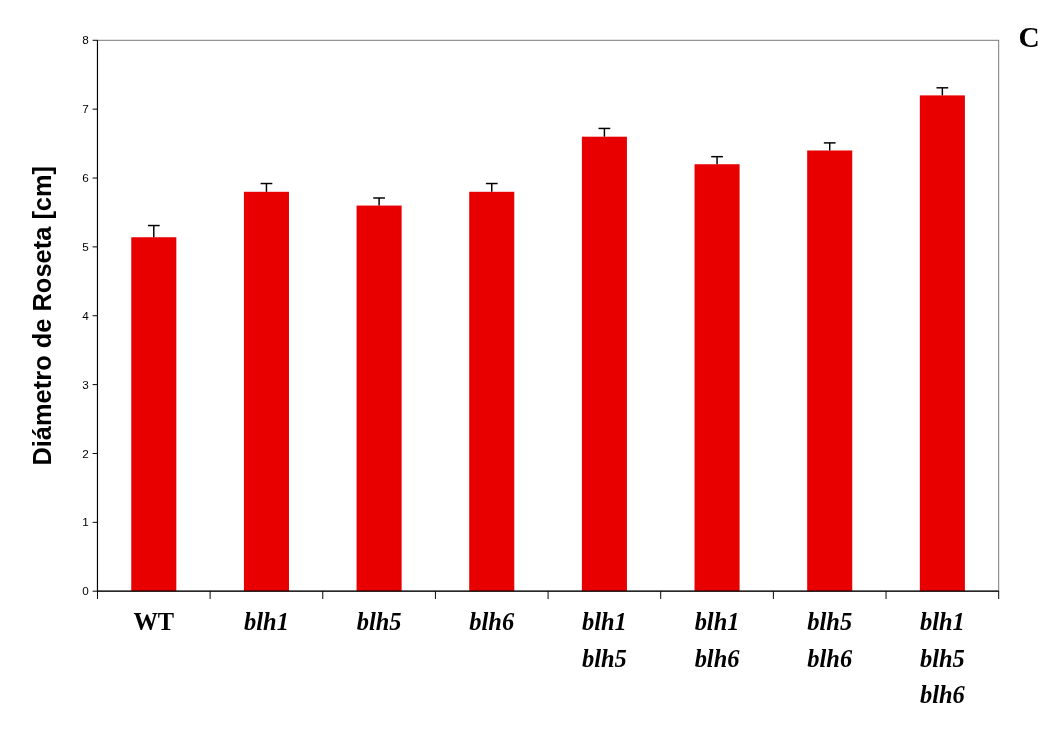  What do you see at coordinates (85, 522) in the screenshot?
I see `y-tick-label: 1` at bounding box center [85, 522].